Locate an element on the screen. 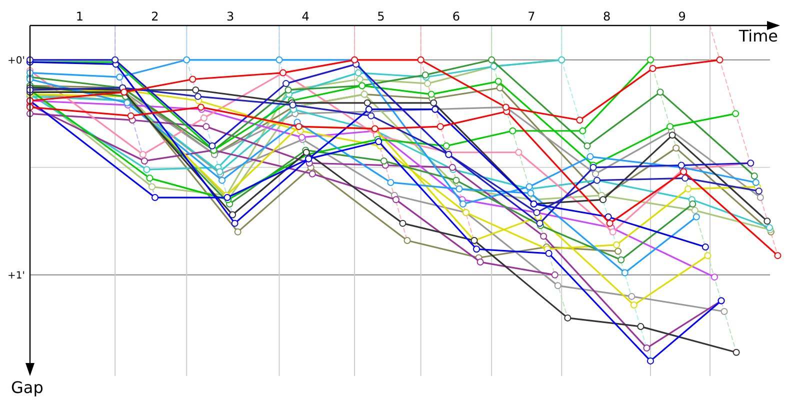 The height and width of the screenshot is (400, 800). x-tick-label: 6 is located at coordinates (456, 17).